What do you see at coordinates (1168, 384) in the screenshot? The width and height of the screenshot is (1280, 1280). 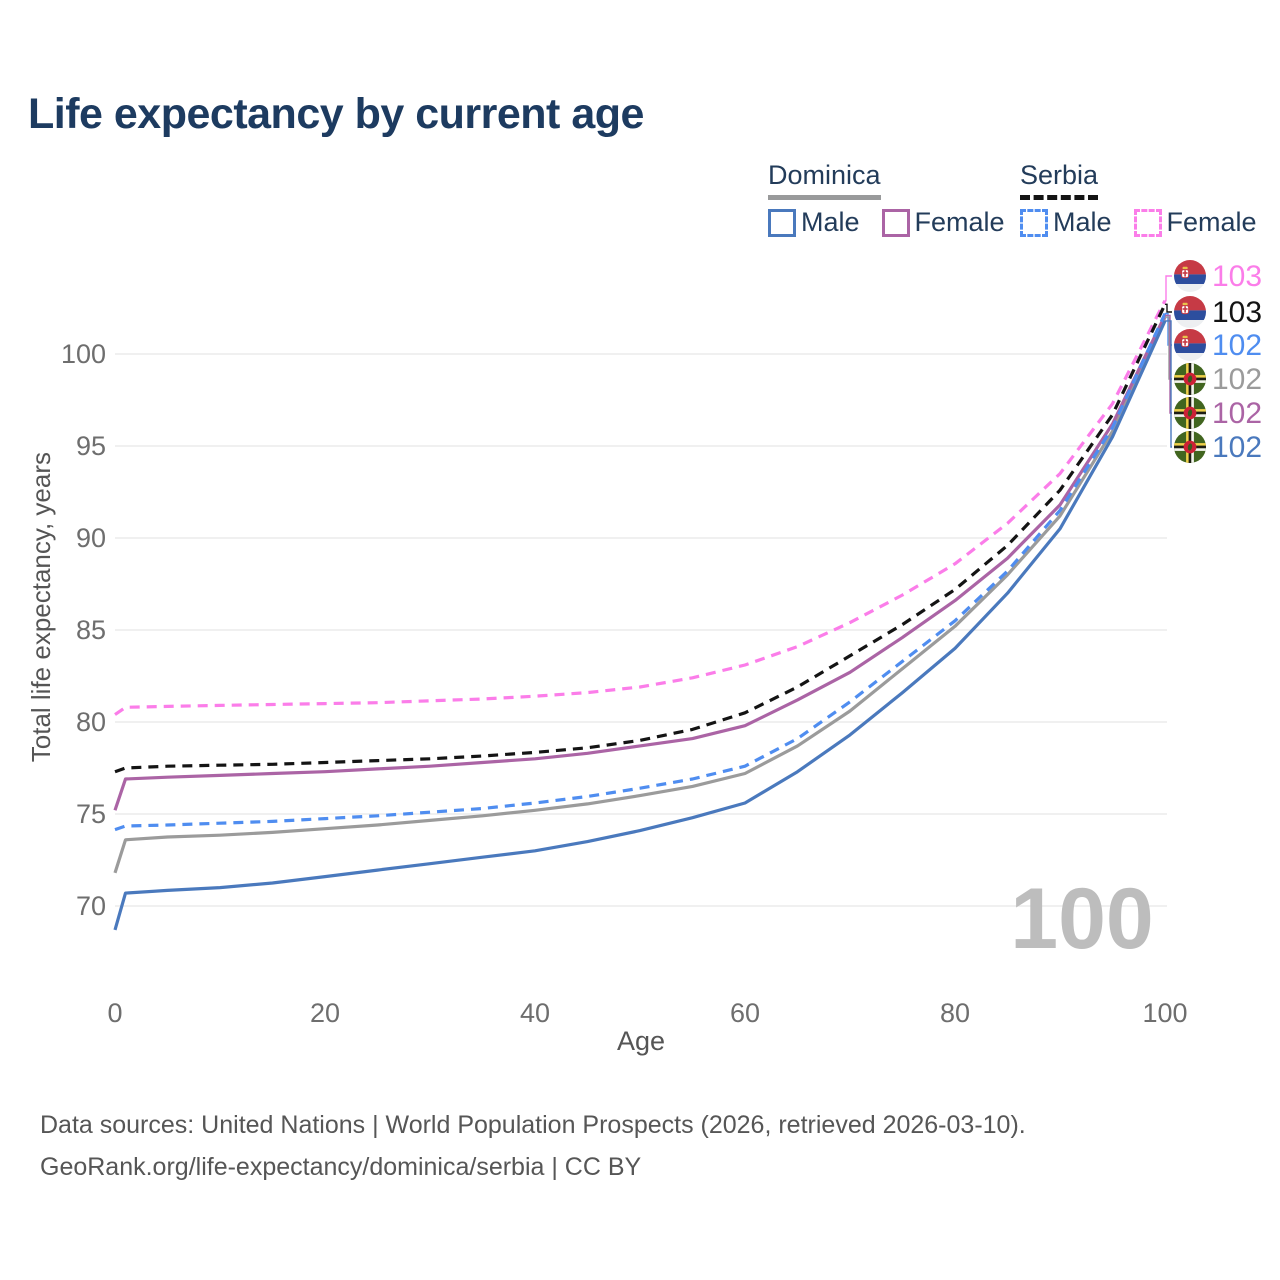 I see `end-label-connector-dominica-male` at bounding box center [1168, 384].